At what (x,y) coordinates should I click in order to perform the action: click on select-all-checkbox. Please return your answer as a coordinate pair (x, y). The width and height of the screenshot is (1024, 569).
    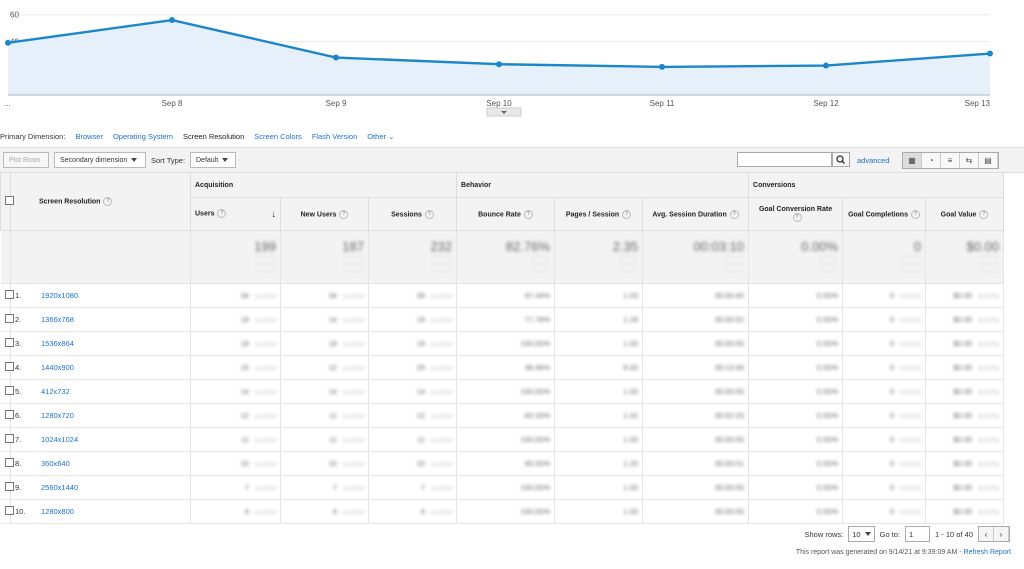
    Looking at the image, I should click on (9, 200).